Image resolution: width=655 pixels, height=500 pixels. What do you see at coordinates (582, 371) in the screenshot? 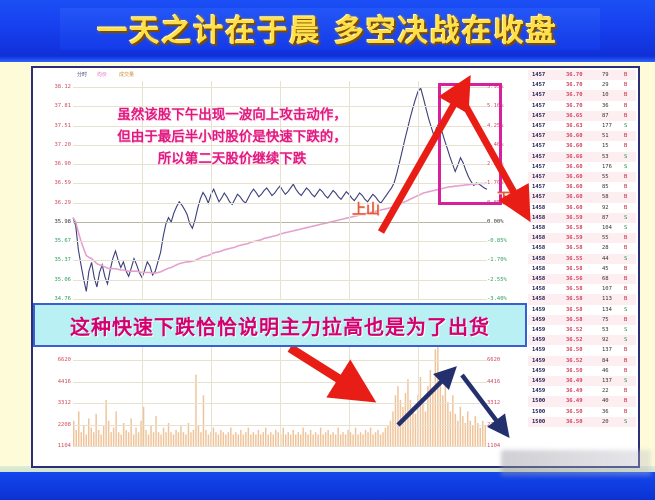
I see `table-row: 1459 36.50 46 B` at bounding box center [582, 371].